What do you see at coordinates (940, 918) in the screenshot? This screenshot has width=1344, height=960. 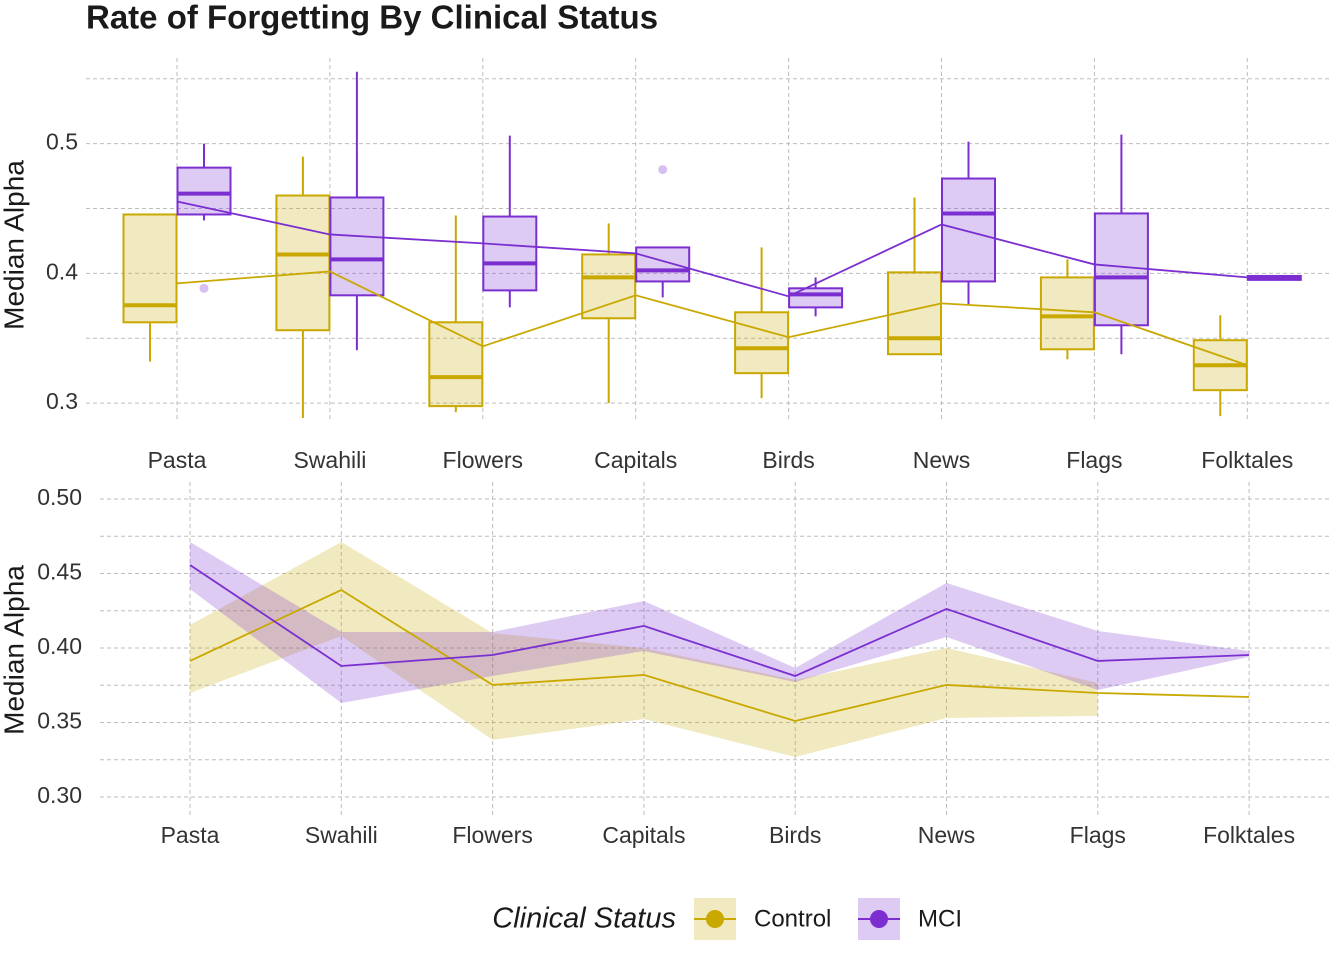 I see `legend-label: MCI` at bounding box center [940, 918].